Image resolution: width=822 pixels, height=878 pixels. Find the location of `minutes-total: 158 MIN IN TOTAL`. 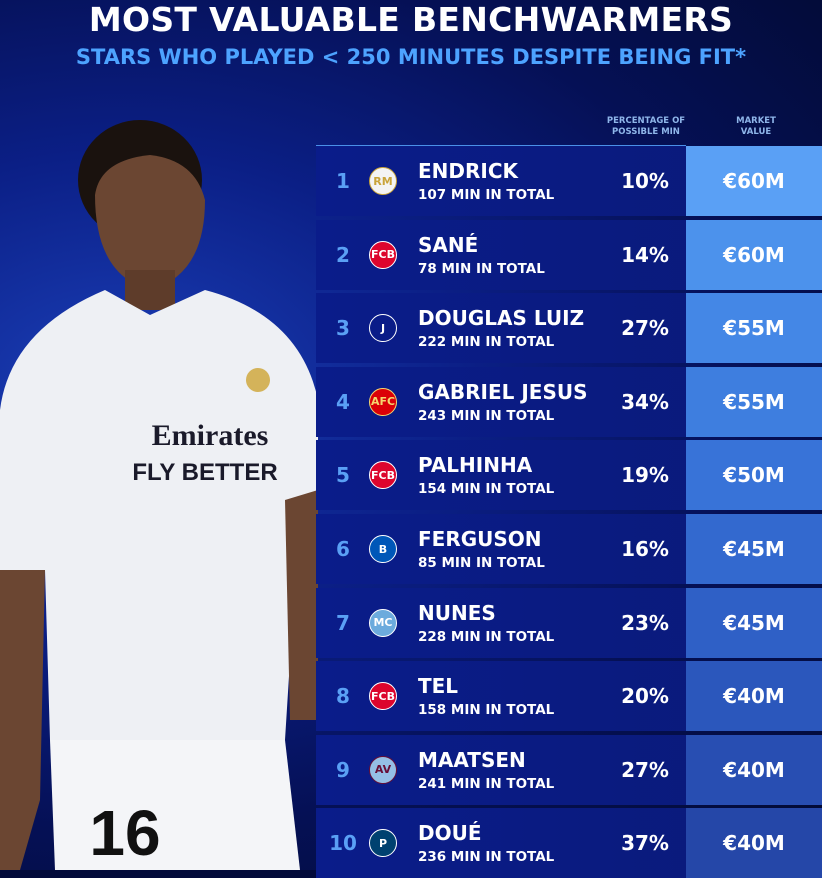

minutes-total: 158 MIN IN TOTAL is located at coordinates (486, 710).